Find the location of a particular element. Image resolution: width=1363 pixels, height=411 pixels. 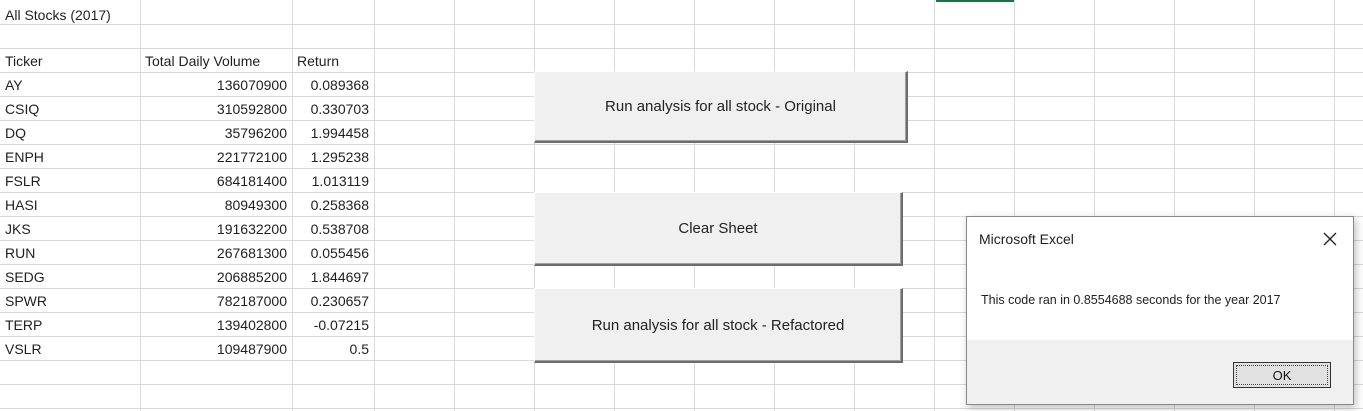

clear-sheet-button-label: Clear Sheet is located at coordinates (718, 228).